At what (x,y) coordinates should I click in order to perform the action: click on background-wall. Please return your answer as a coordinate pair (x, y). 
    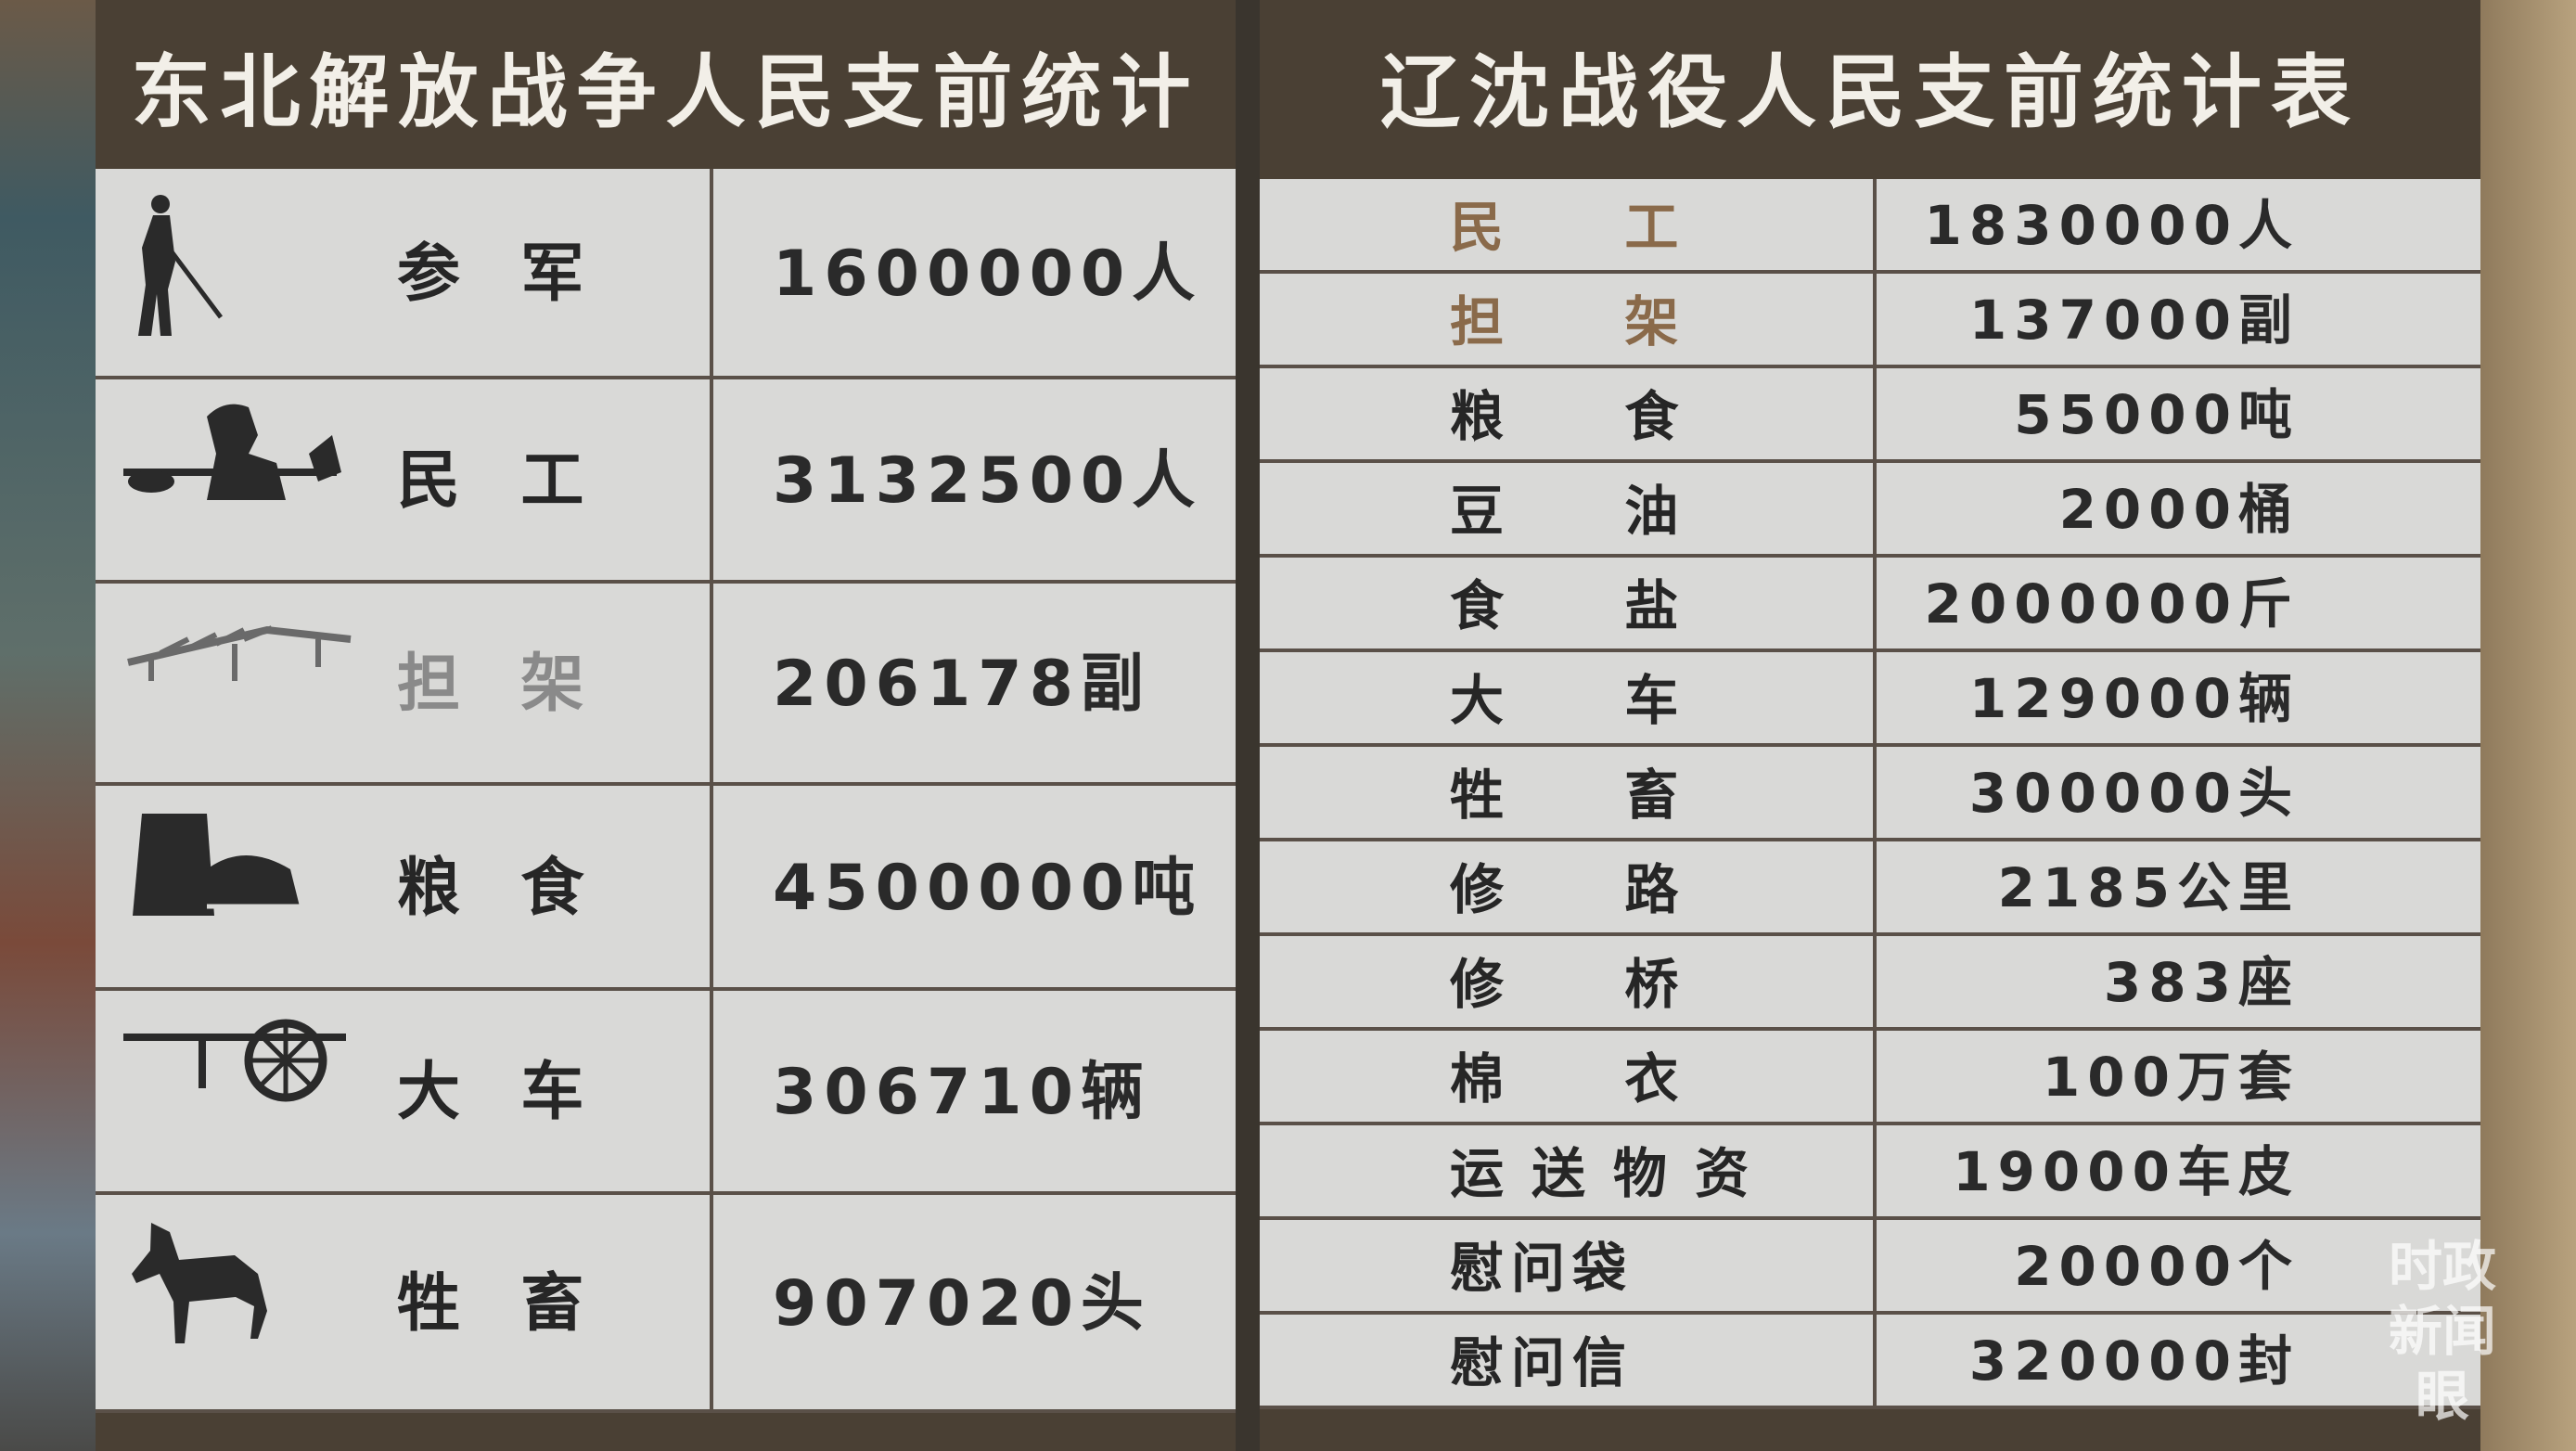
    Looking at the image, I should click on (2528, 725).